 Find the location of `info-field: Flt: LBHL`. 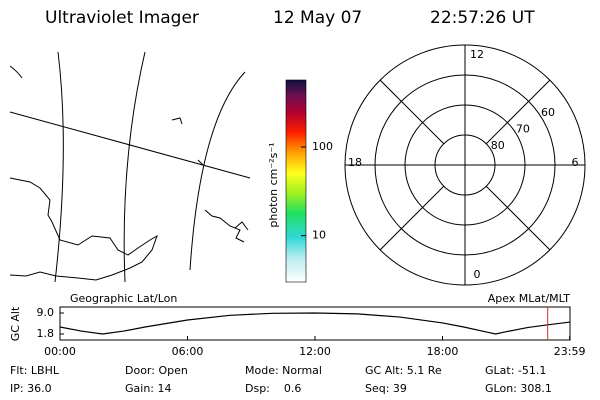

info-field: Flt: LBHL is located at coordinates (35, 370).